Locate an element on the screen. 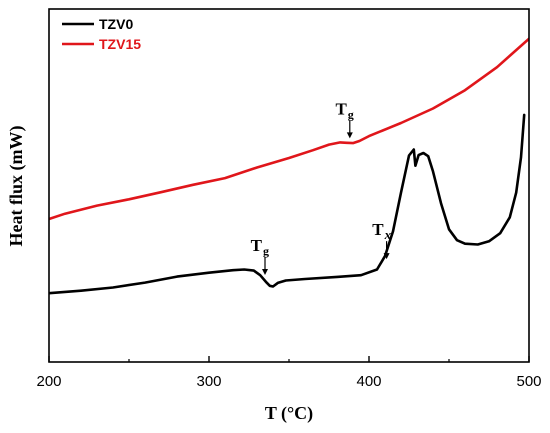 Image resolution: width=550 pixels, height=433 pixels. x-tick-label: 500 is located at coordinates (528, 381).